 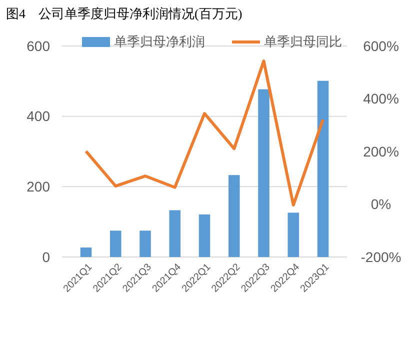 I want to click on y-tick-label: 400, so click(x=38, y=116).